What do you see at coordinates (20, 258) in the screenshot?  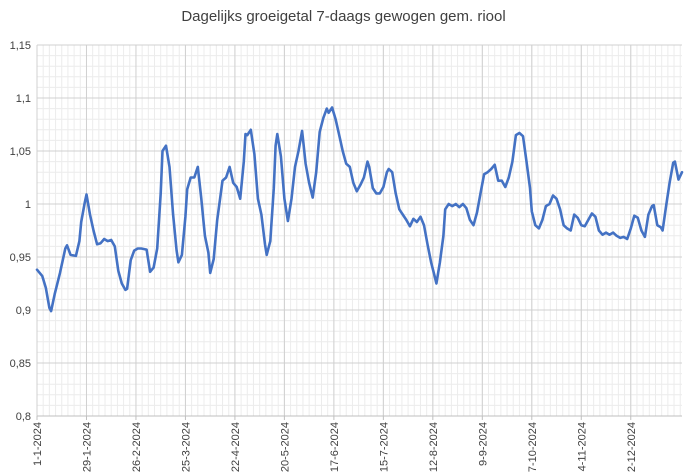 I see `y-tick-label: 0,95` at bounding box center [20, 258].